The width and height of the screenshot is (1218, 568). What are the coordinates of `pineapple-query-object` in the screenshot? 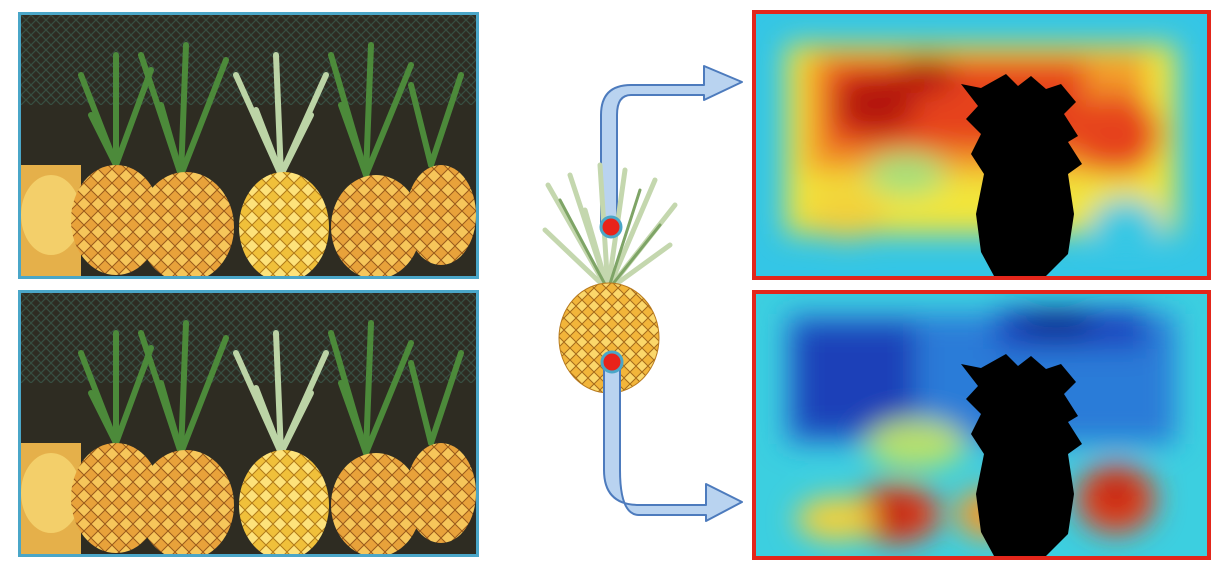 It's located at (610, 278).